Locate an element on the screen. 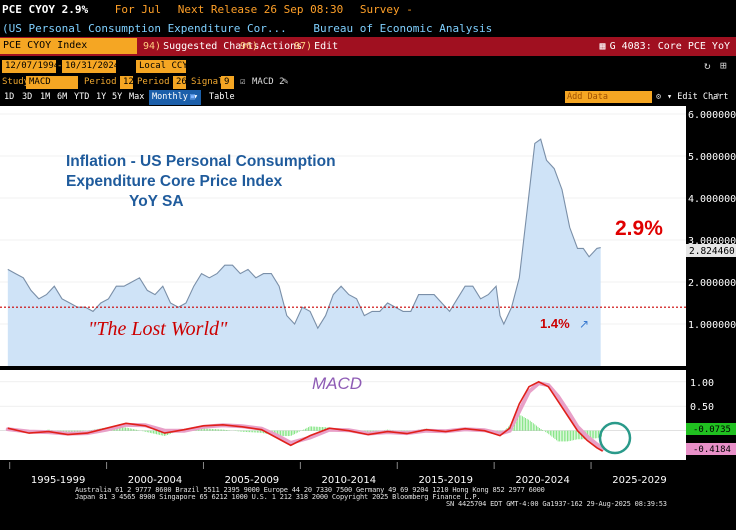 This screenshot has width=736, height=530. x-tick-label: 2025-2029 is located at coordinates (639, 480).